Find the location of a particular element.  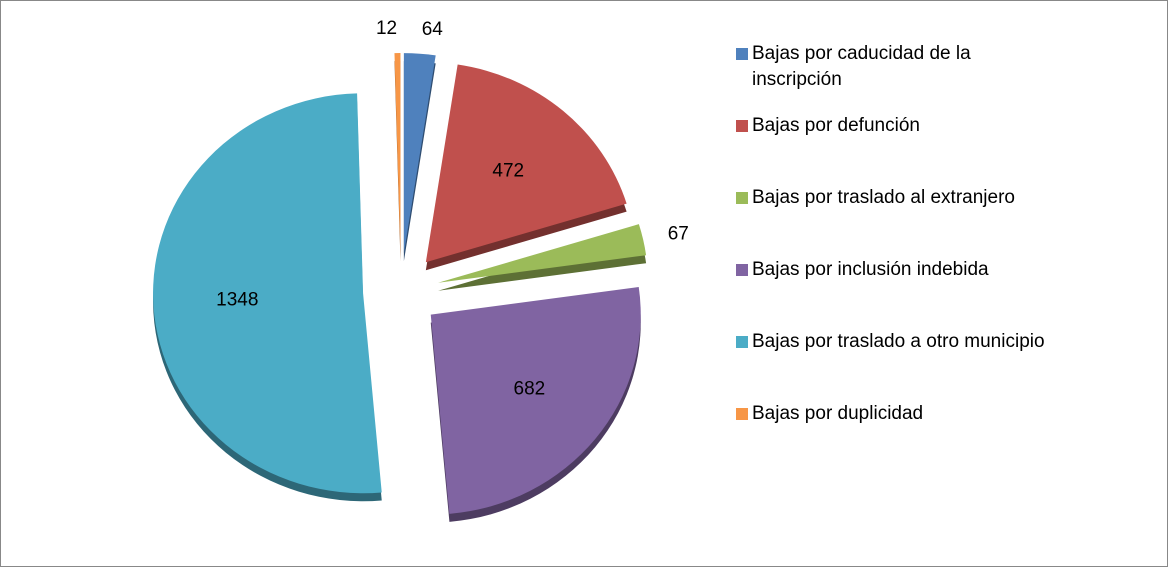

legend-label: Bajas por traslado al extranjero is located at coordinates (883, 197).